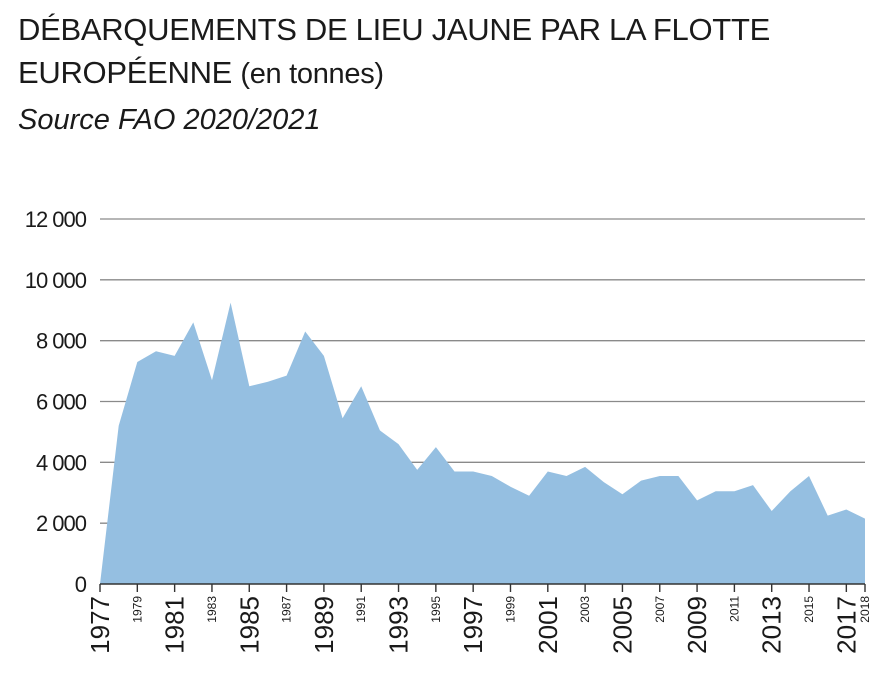 Image resolution: width=895 pixels, height=692 pixels. Describe the element at coordinates (56, 280) in the screenshot. I see `y-tick-label: 10 000` at that location.